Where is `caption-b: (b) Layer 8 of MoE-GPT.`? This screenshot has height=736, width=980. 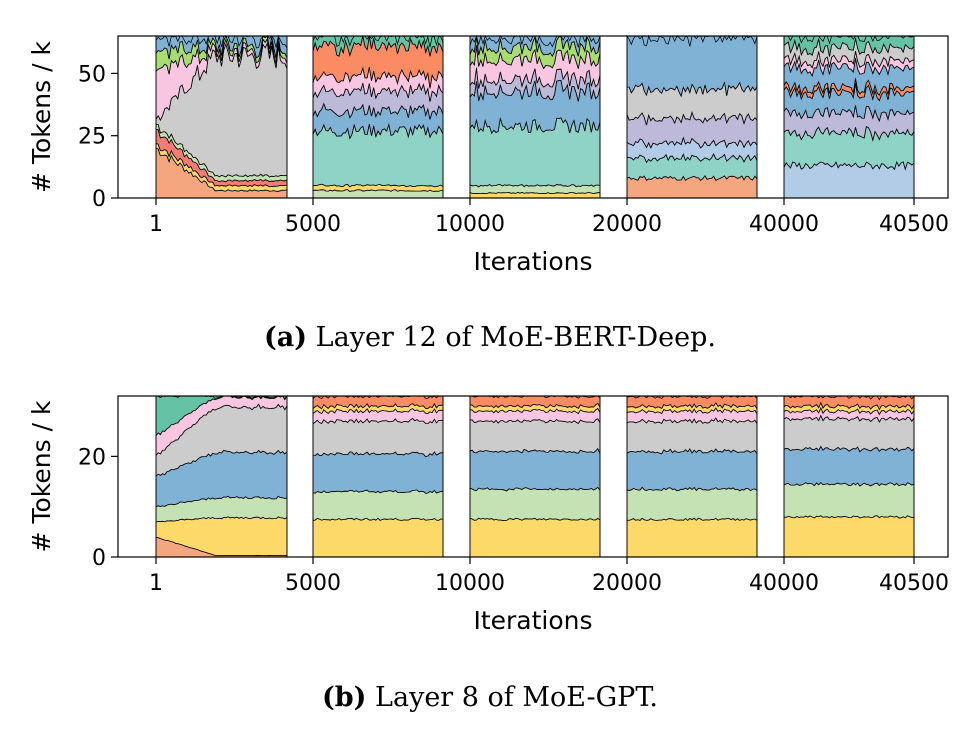
caption-b: (b) Layer 8 of MoE-GPT. is located at coordinates (490, 697).